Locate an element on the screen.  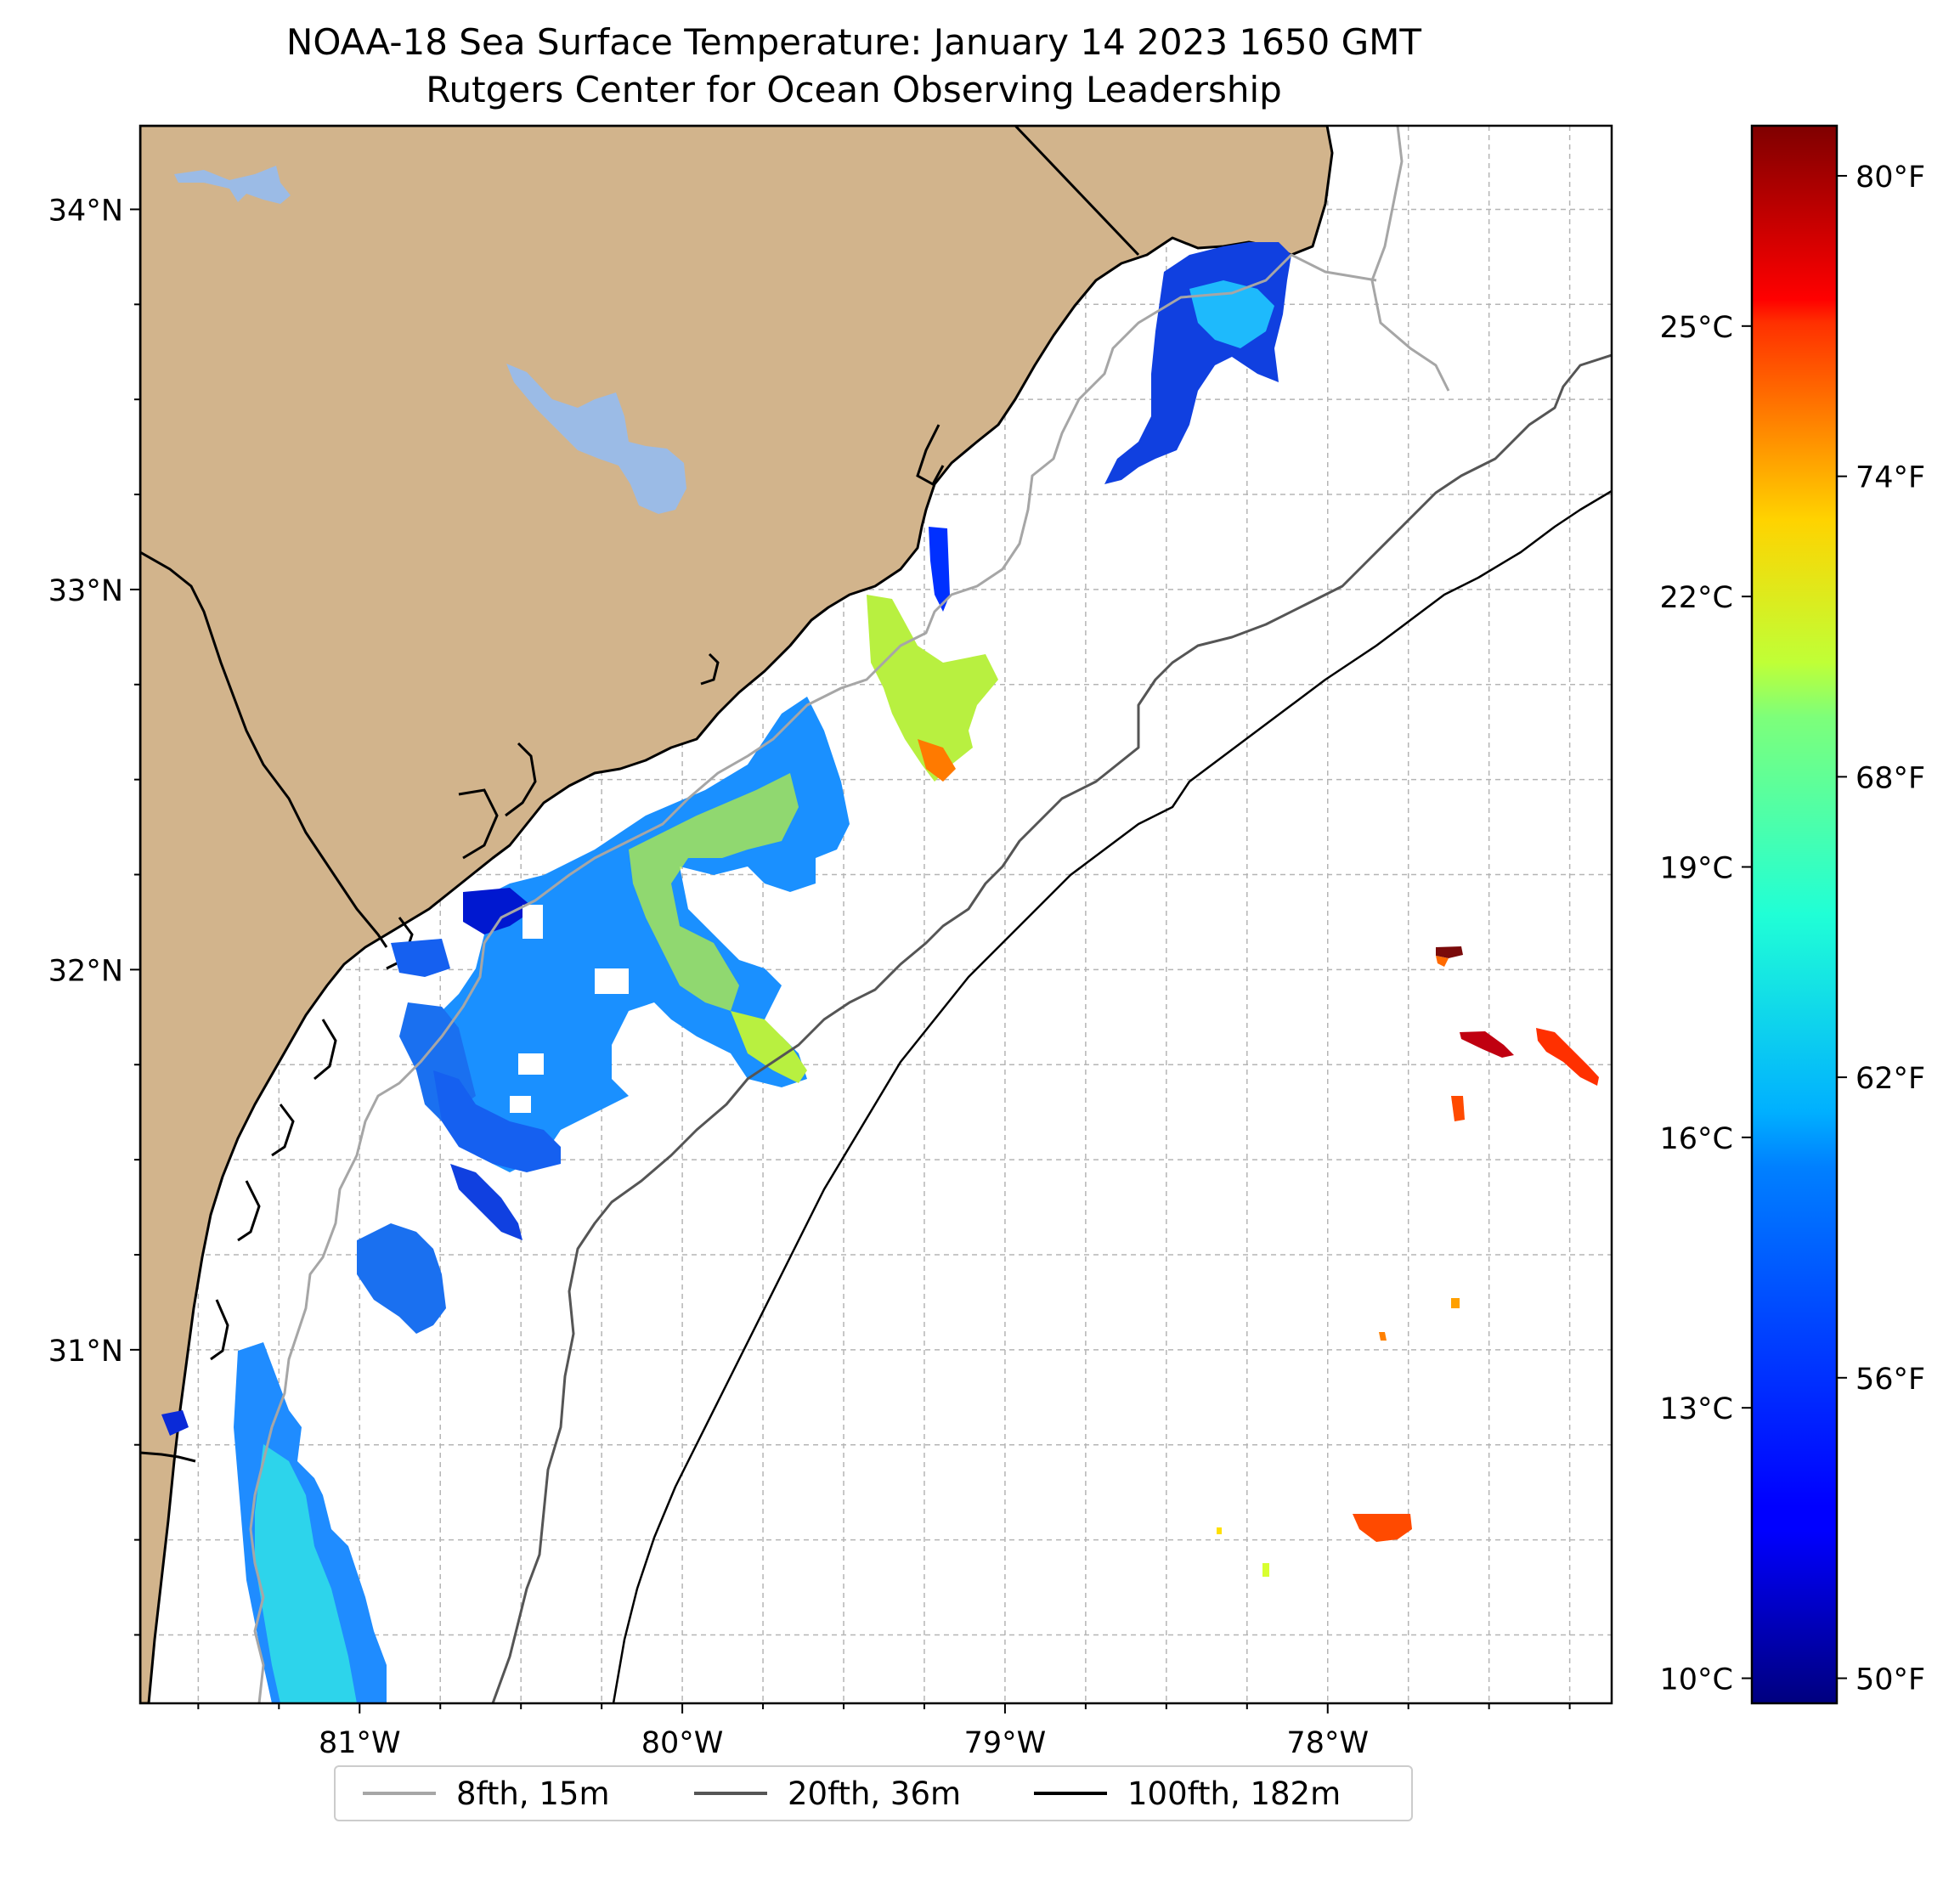
cbar-f-tick-label: 80°F is located at coordinates (1891, 178).